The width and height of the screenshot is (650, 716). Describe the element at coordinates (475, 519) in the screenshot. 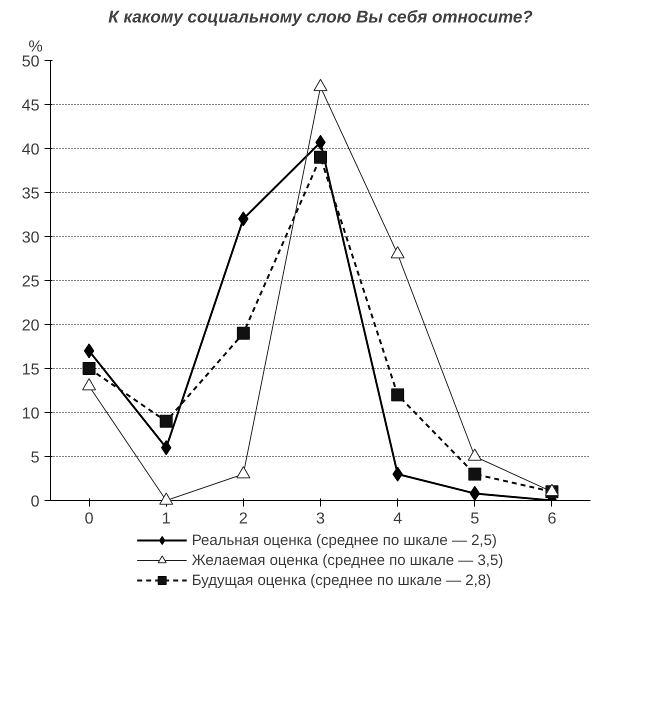

I see `x-tick-label: 5` at that location.